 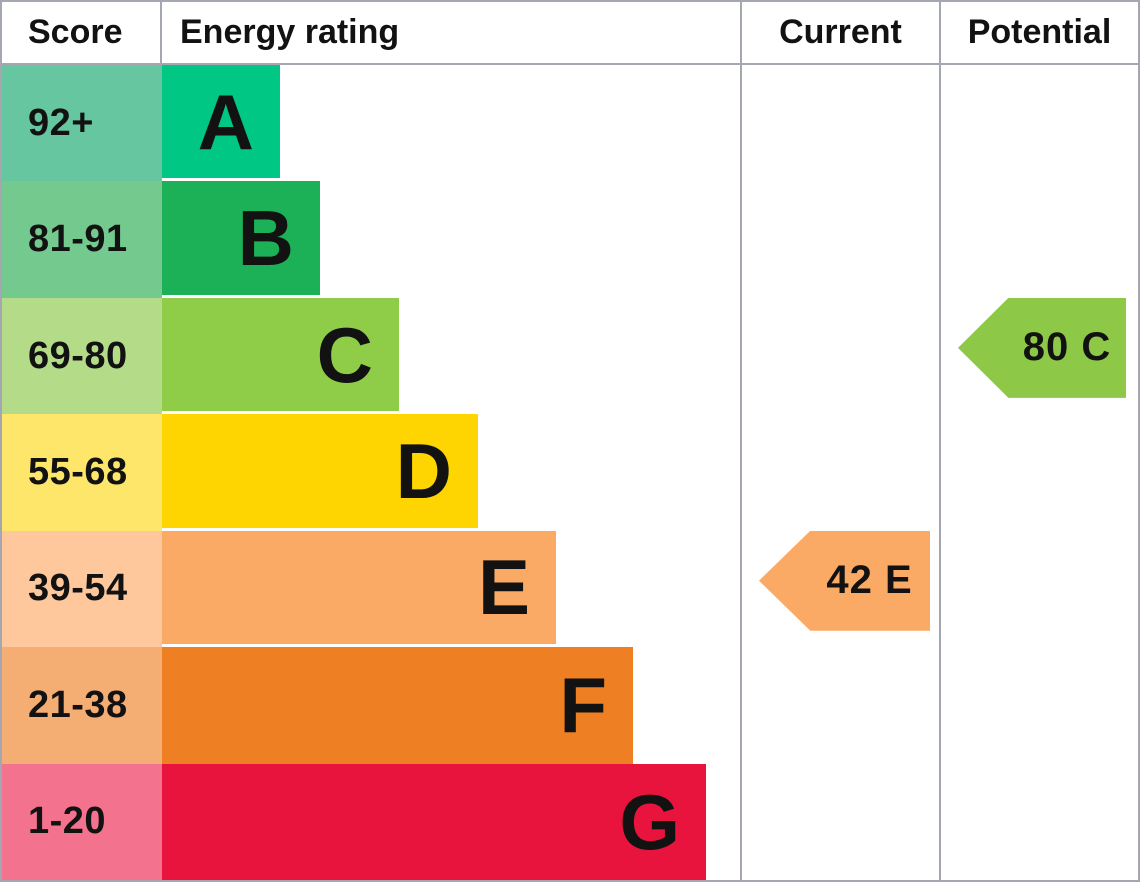 I want to click on score-range-b: 81-91, so click(x=82, y=239).